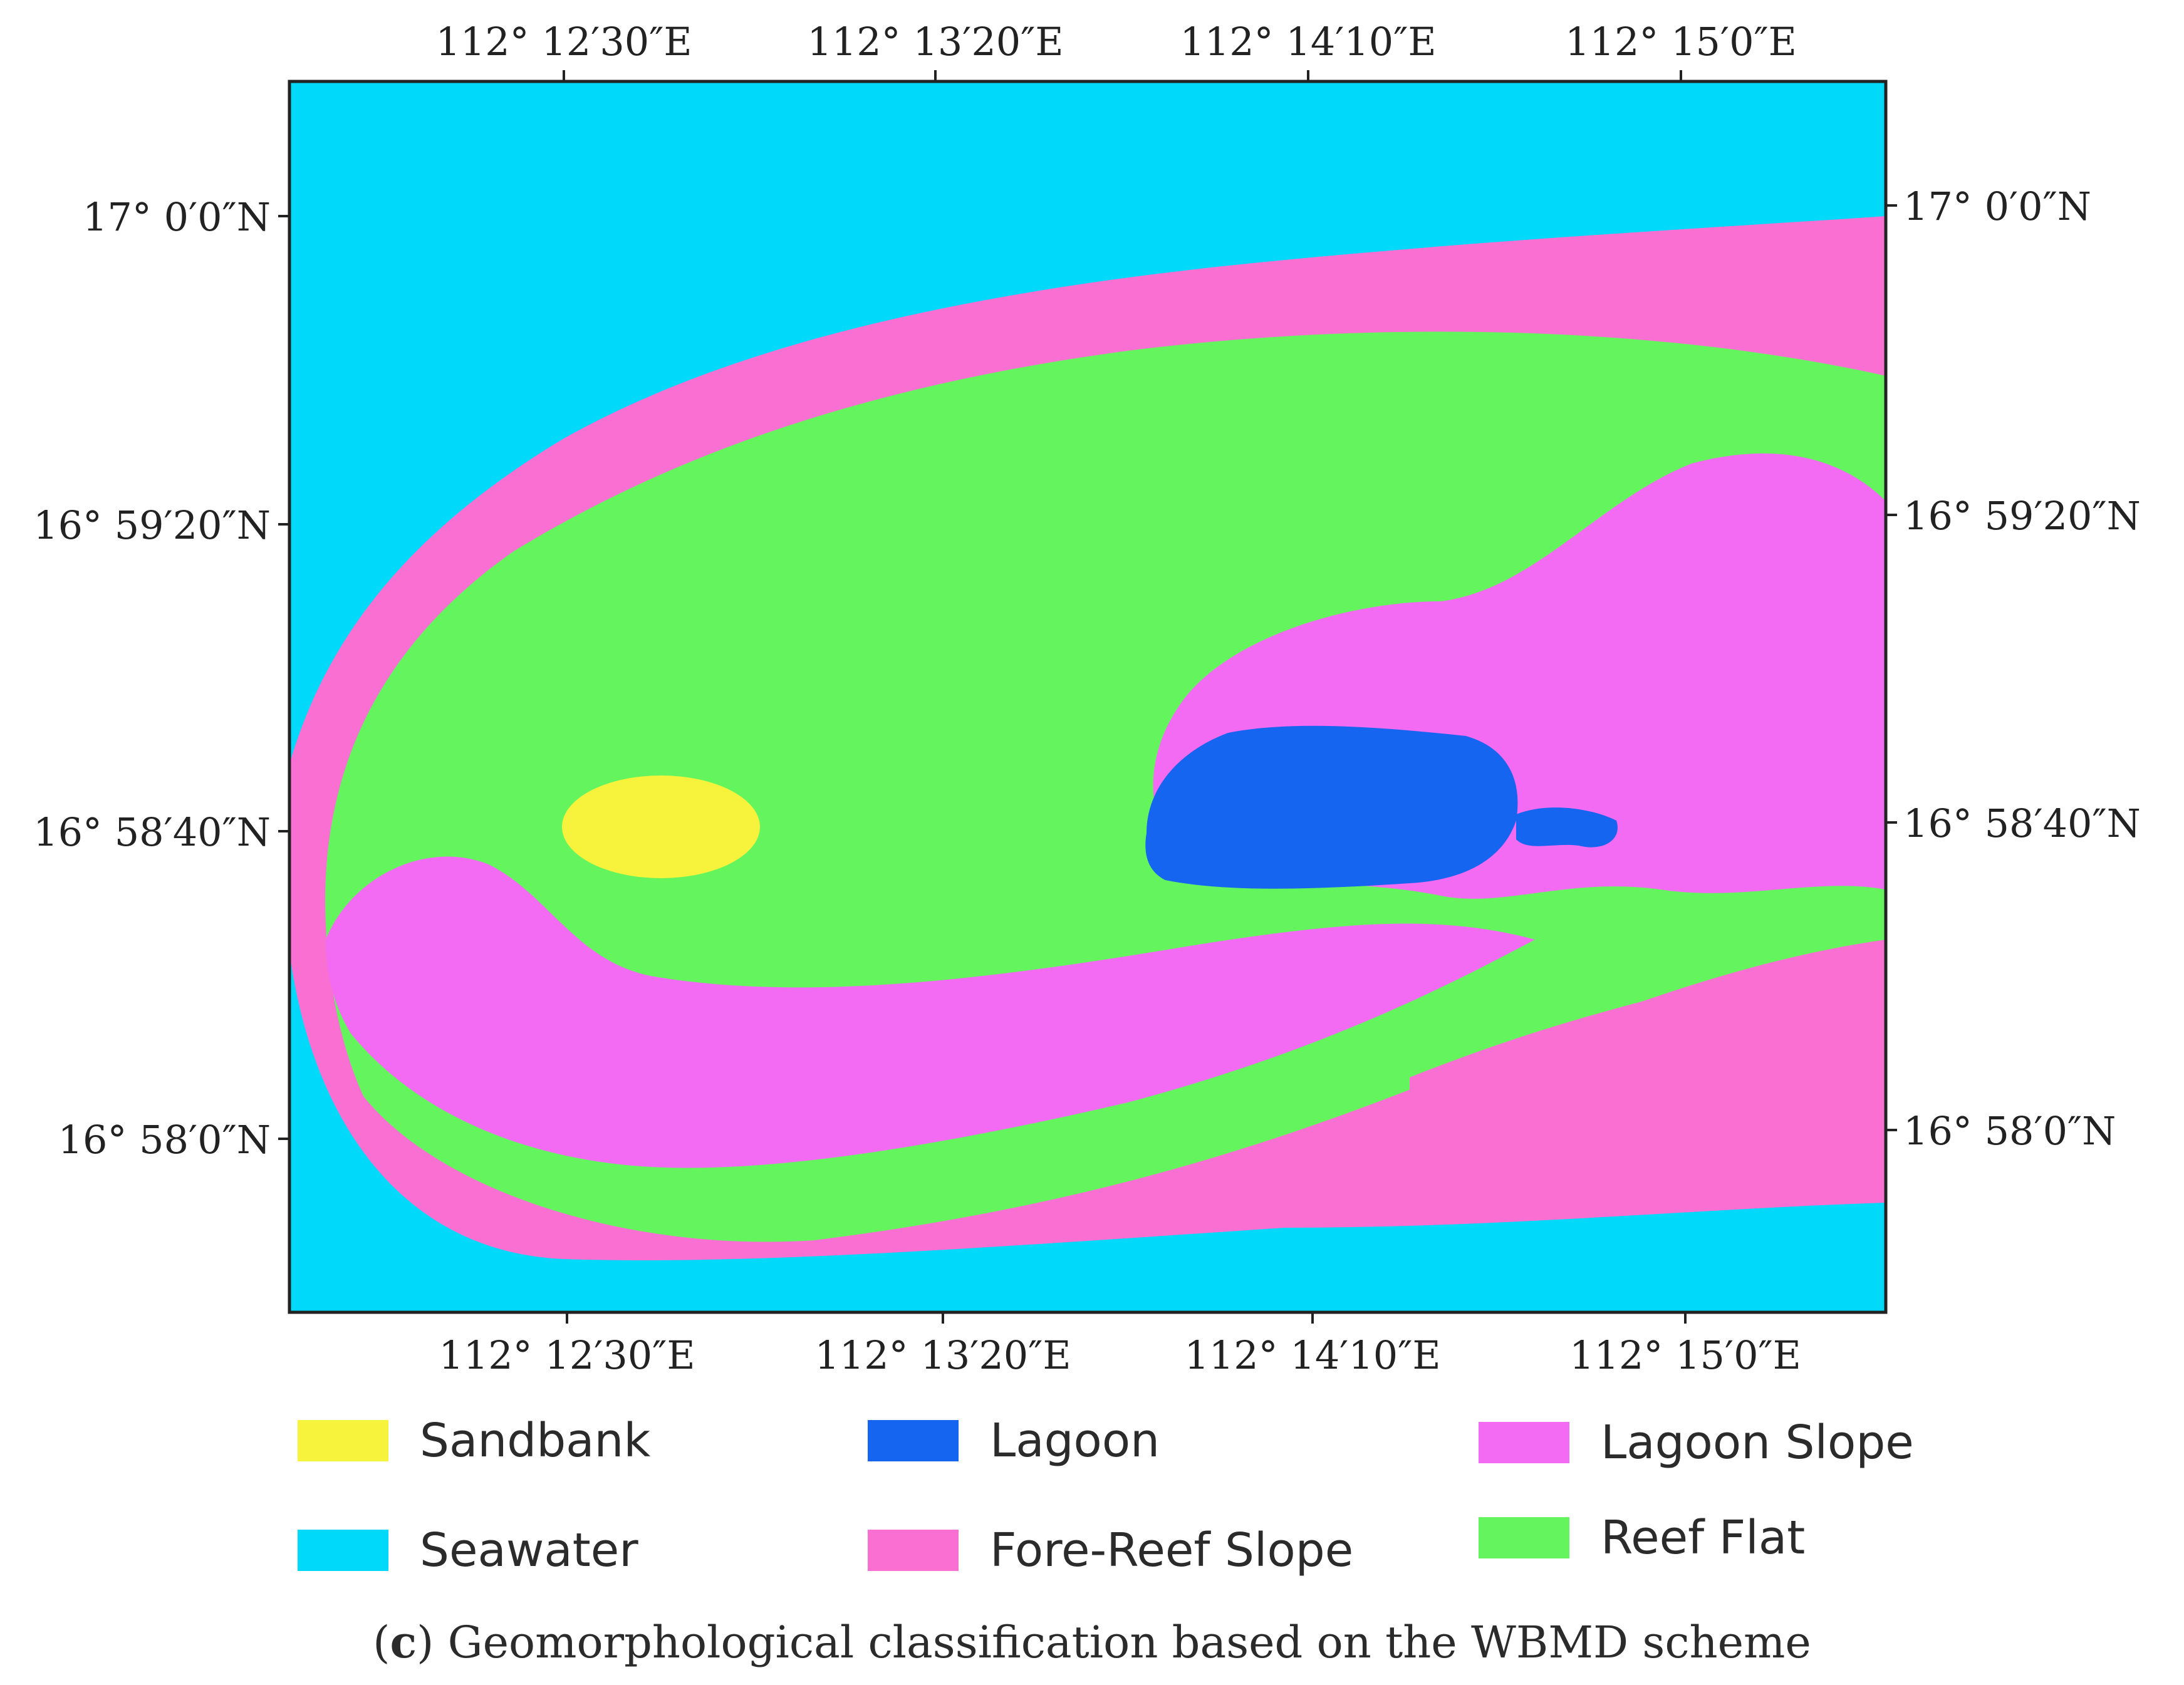  I want to click on seawater-swatch, so click(343, 1550).